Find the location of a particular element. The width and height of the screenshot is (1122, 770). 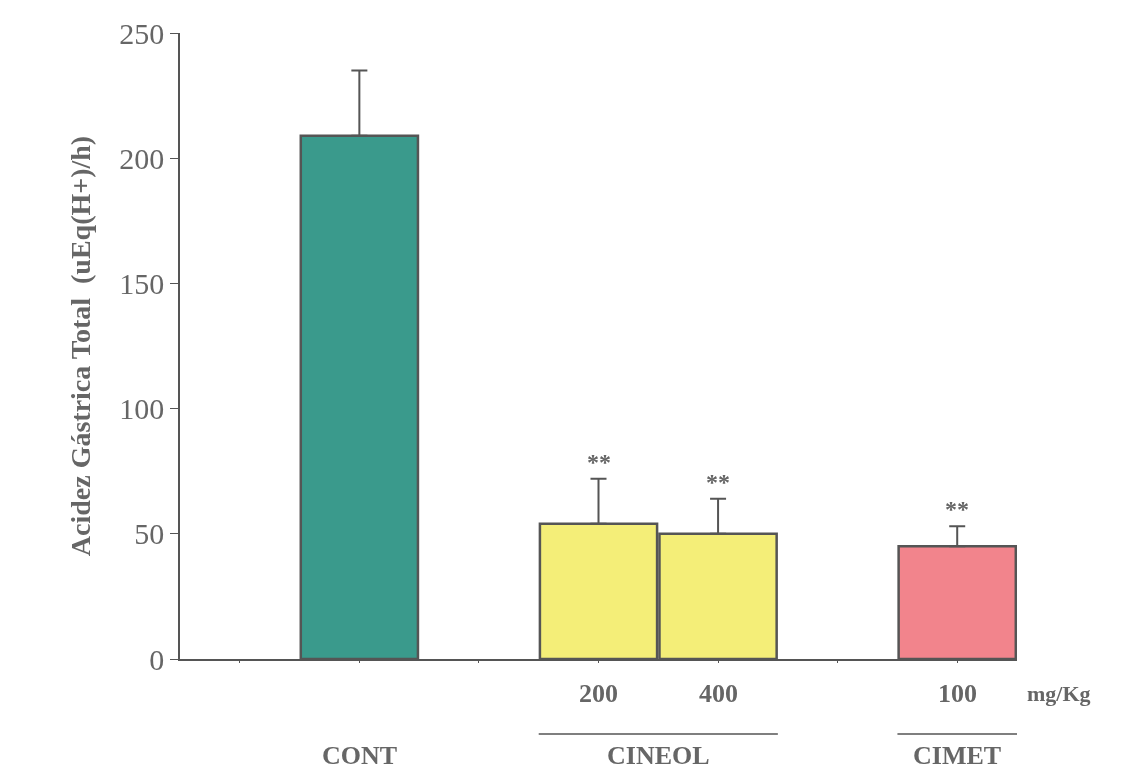

y-tick-label: 50 is located at coordinates (149, 534).